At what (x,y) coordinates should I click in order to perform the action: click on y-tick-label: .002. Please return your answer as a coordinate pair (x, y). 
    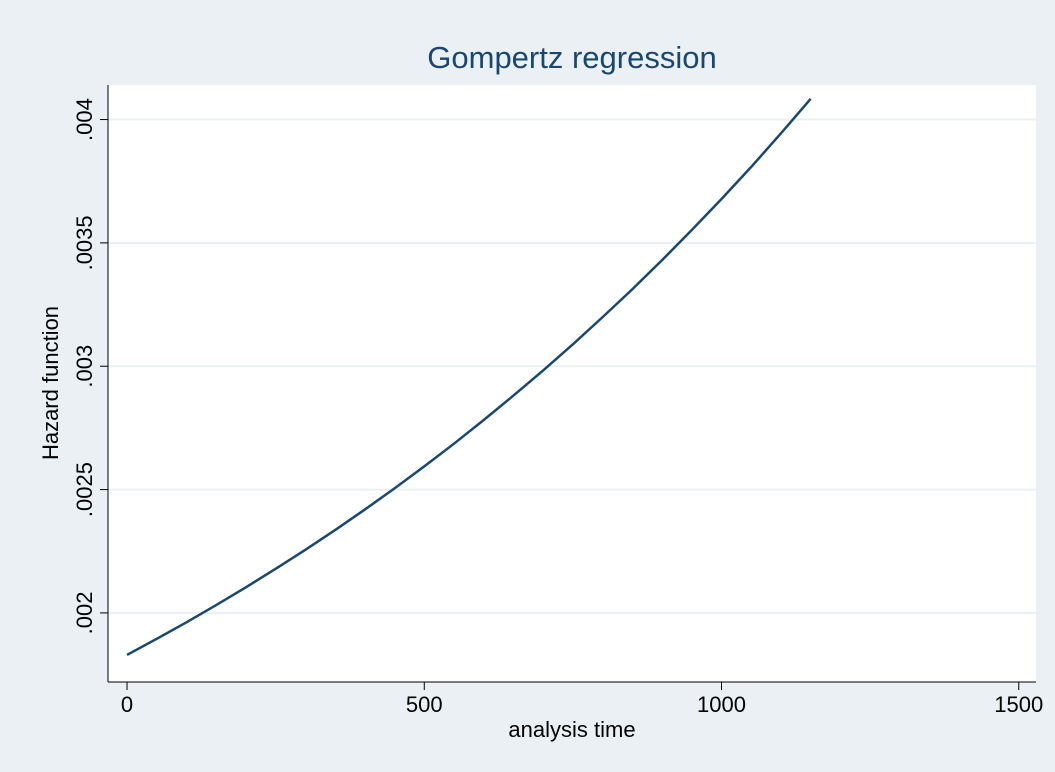
    Looking at the image, I should click on (84, 613).